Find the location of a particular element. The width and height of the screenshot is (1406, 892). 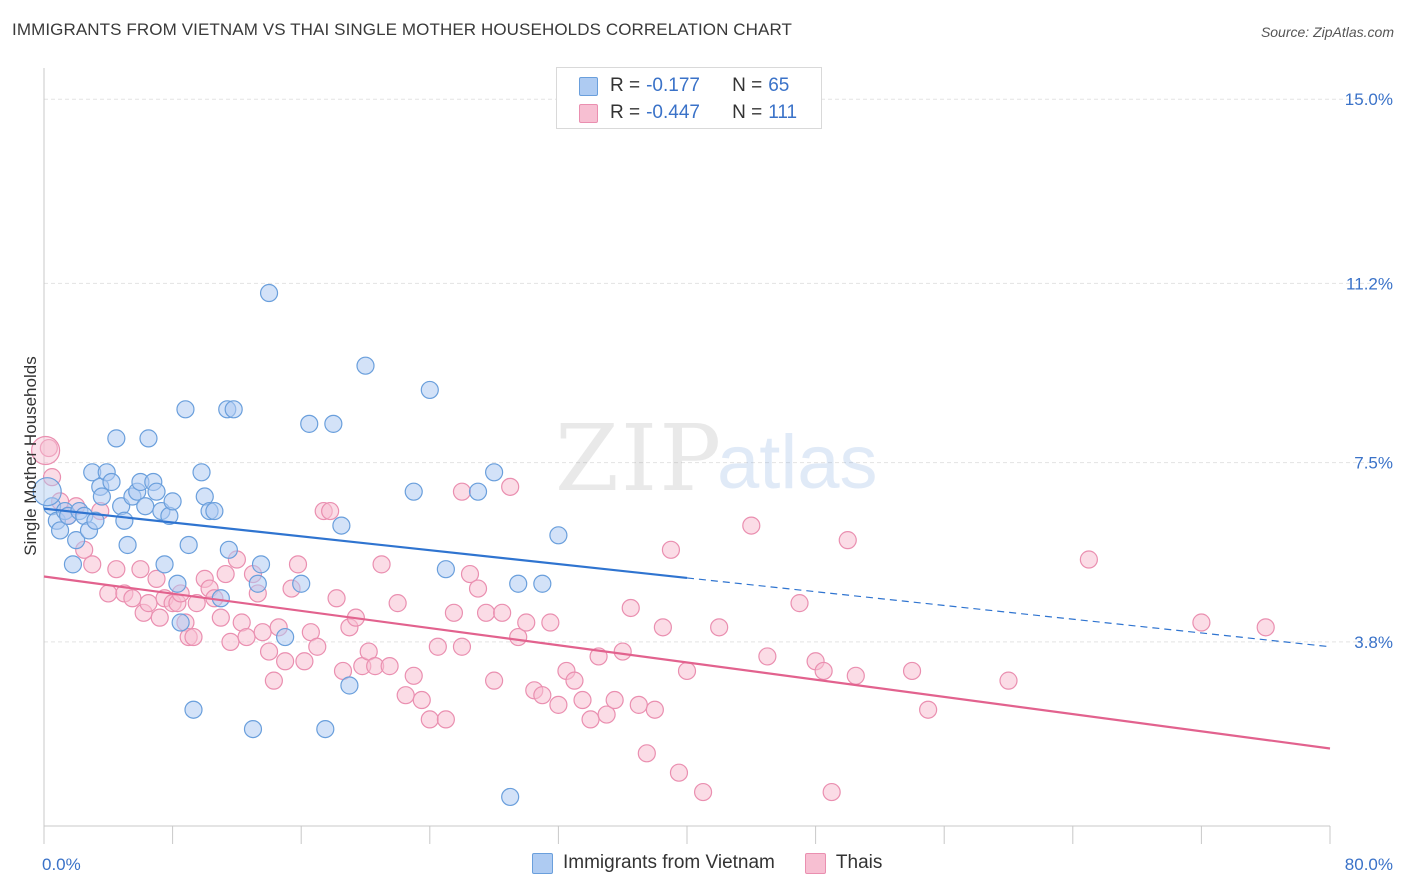

legend-item-thai: Thais is located at coordinates (843, 863).